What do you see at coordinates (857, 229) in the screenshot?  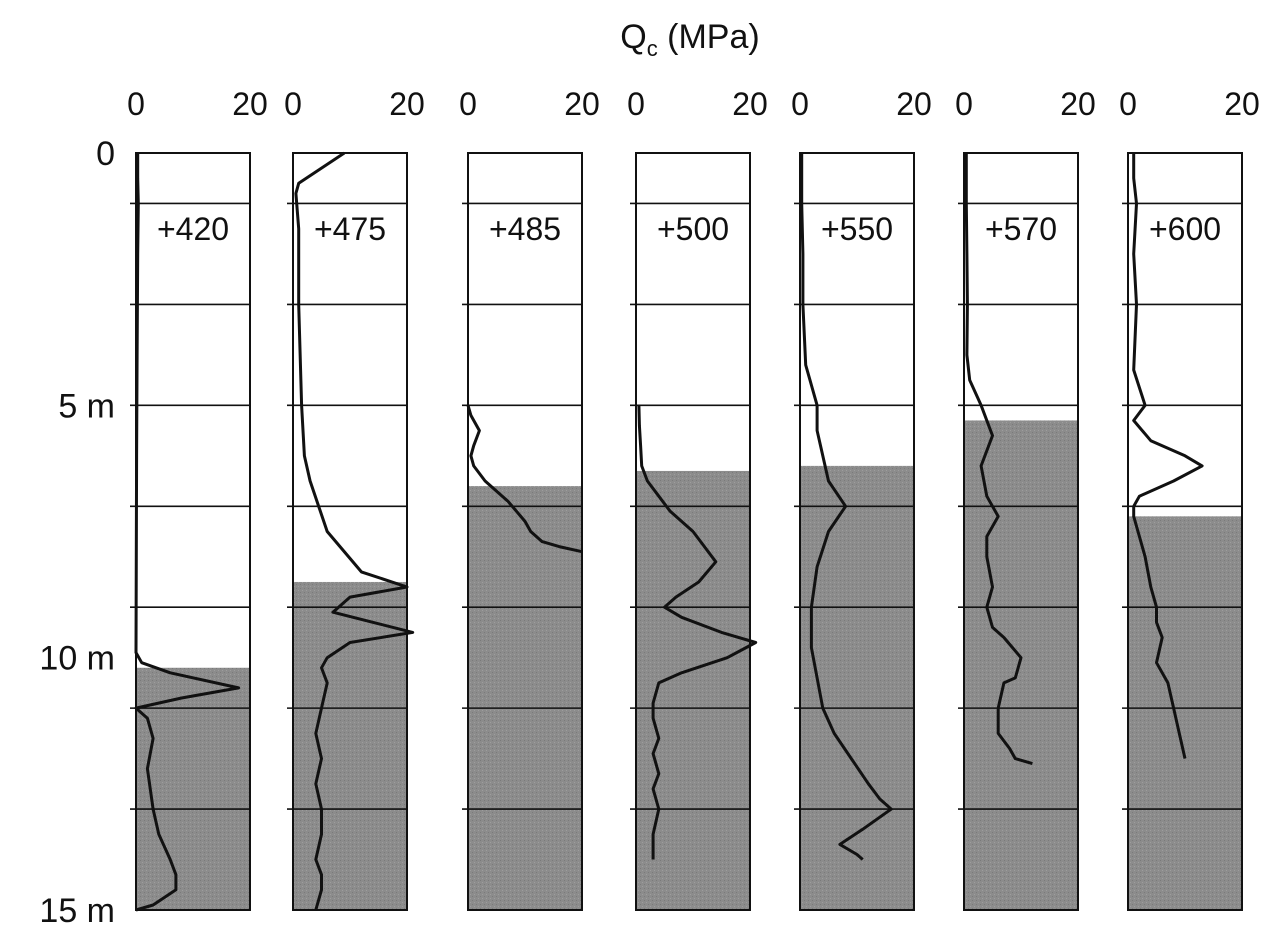 I see `series-label: +550` at bounding box center [857, 229].